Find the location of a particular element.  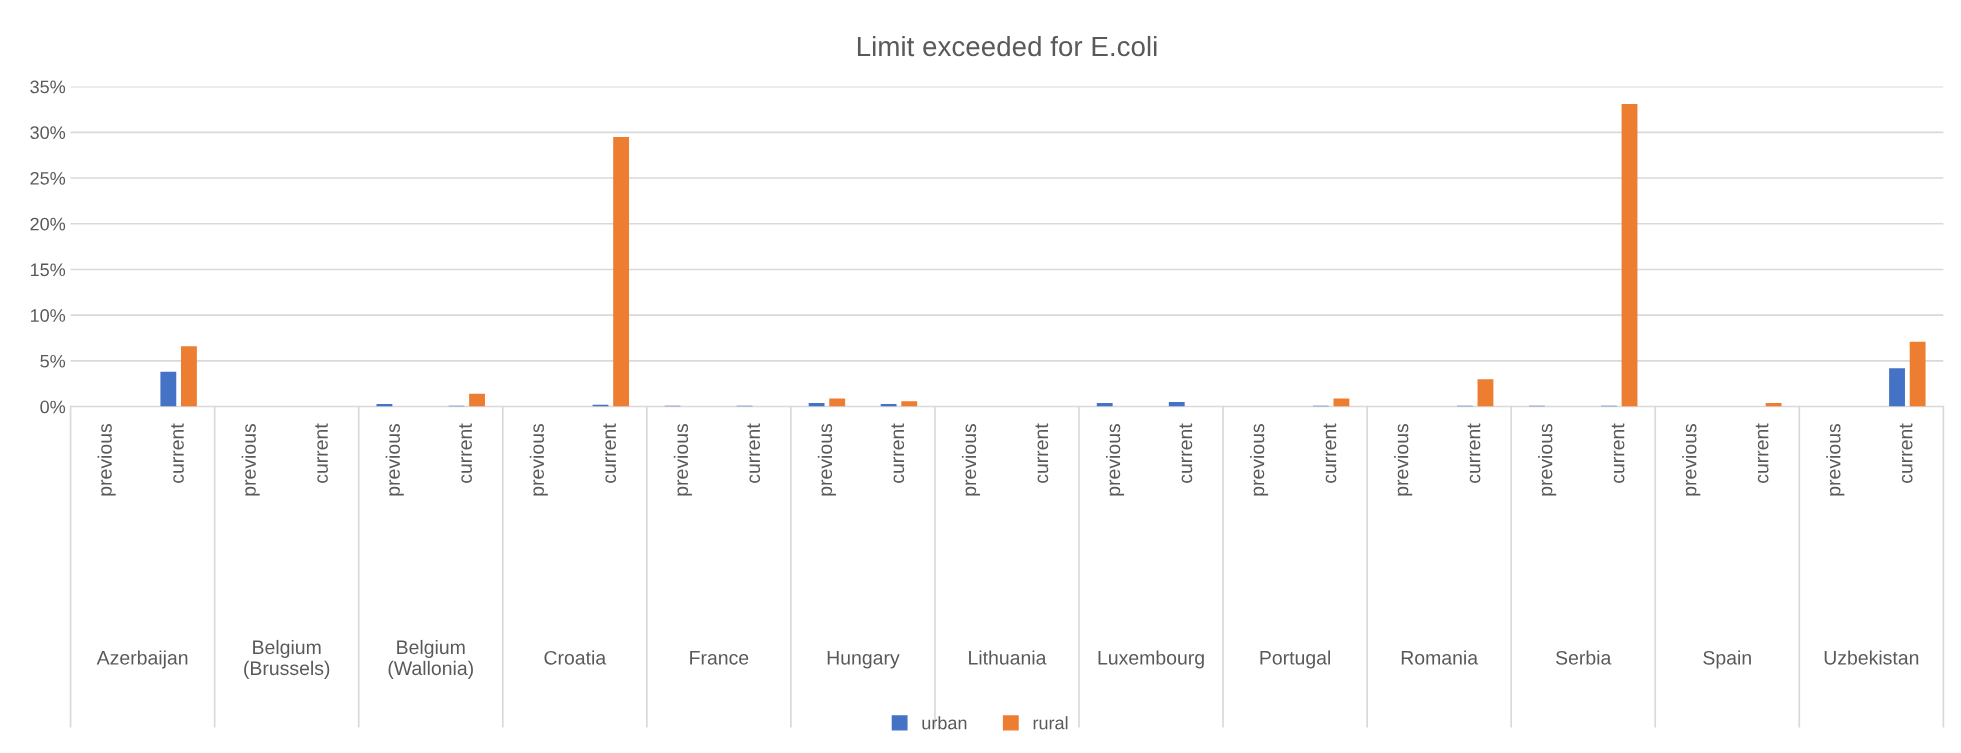

text: Croatia is located at coordinates (575, 657).